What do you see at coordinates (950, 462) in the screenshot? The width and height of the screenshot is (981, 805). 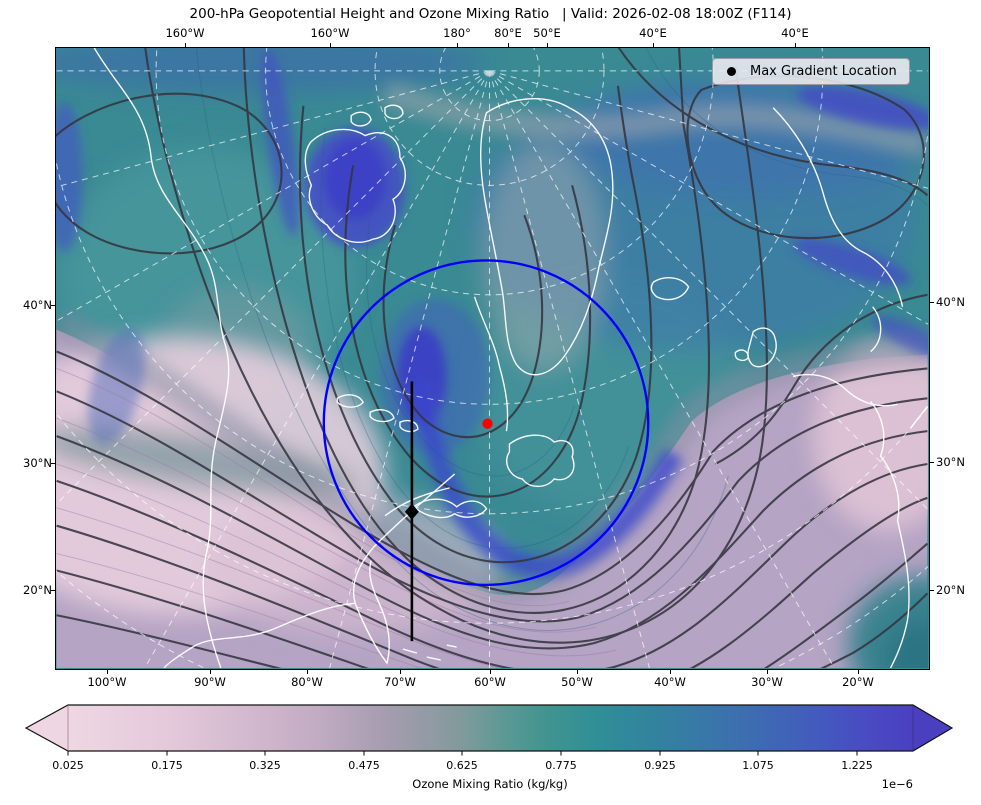 I see `axis-label-right: 30°N` at bounding box center [950, 462].